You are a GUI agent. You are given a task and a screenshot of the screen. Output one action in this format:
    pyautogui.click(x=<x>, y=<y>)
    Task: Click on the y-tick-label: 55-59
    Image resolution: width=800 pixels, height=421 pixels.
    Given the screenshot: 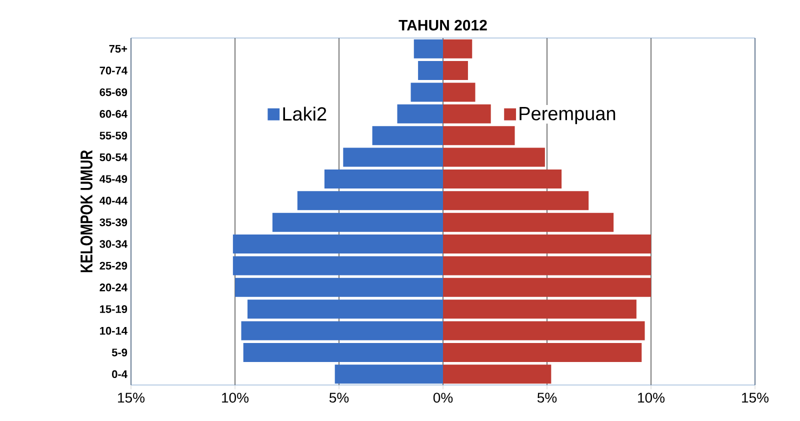 What is the action you would take?
    pyautogui.click(x=114, y=136)
    